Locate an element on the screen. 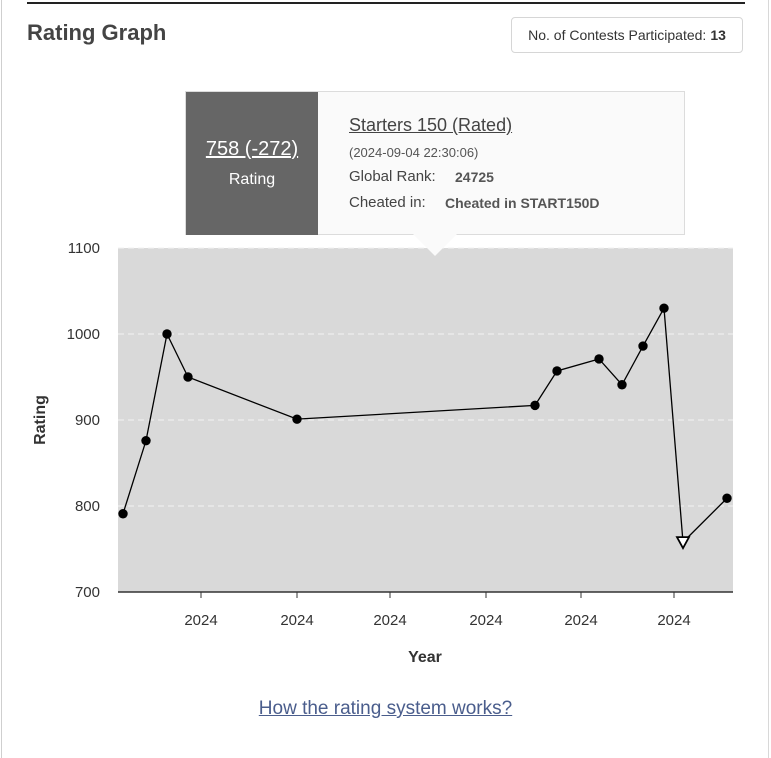 The width and height of the screenshot is (771, 758). rating-point-selected is located at coordinates (683, 543).